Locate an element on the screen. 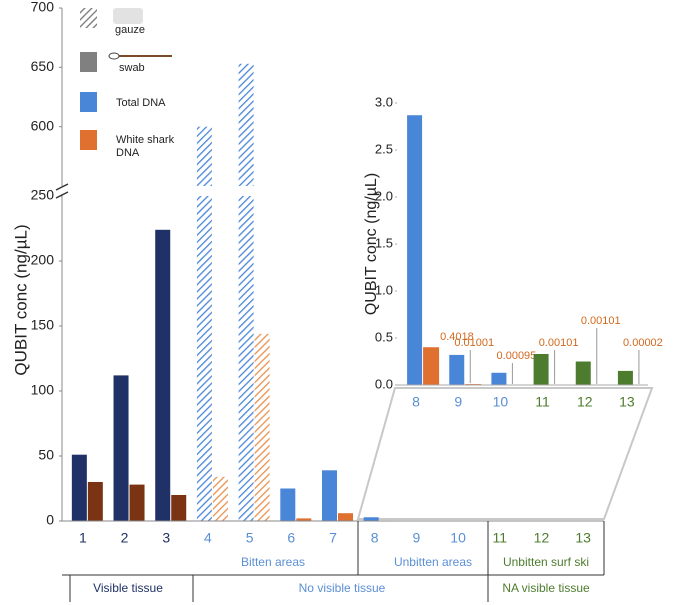  x-tick-label: 6 is located at coordinates (291, 538).